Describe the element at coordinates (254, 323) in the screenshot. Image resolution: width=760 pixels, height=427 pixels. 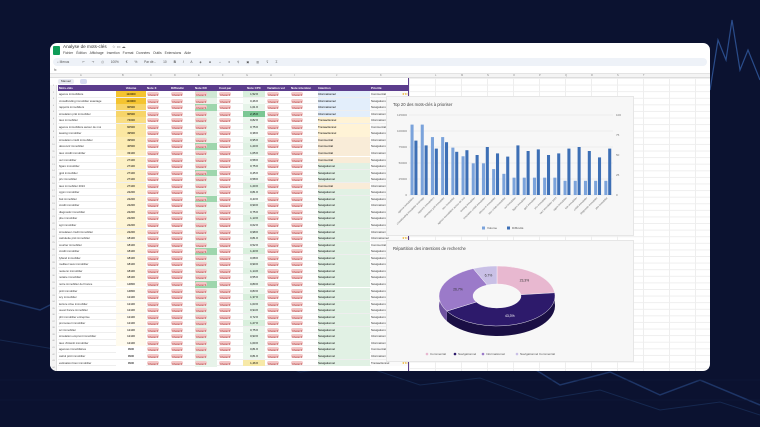
I see `cpc-cell: 1,27 €` at that location.